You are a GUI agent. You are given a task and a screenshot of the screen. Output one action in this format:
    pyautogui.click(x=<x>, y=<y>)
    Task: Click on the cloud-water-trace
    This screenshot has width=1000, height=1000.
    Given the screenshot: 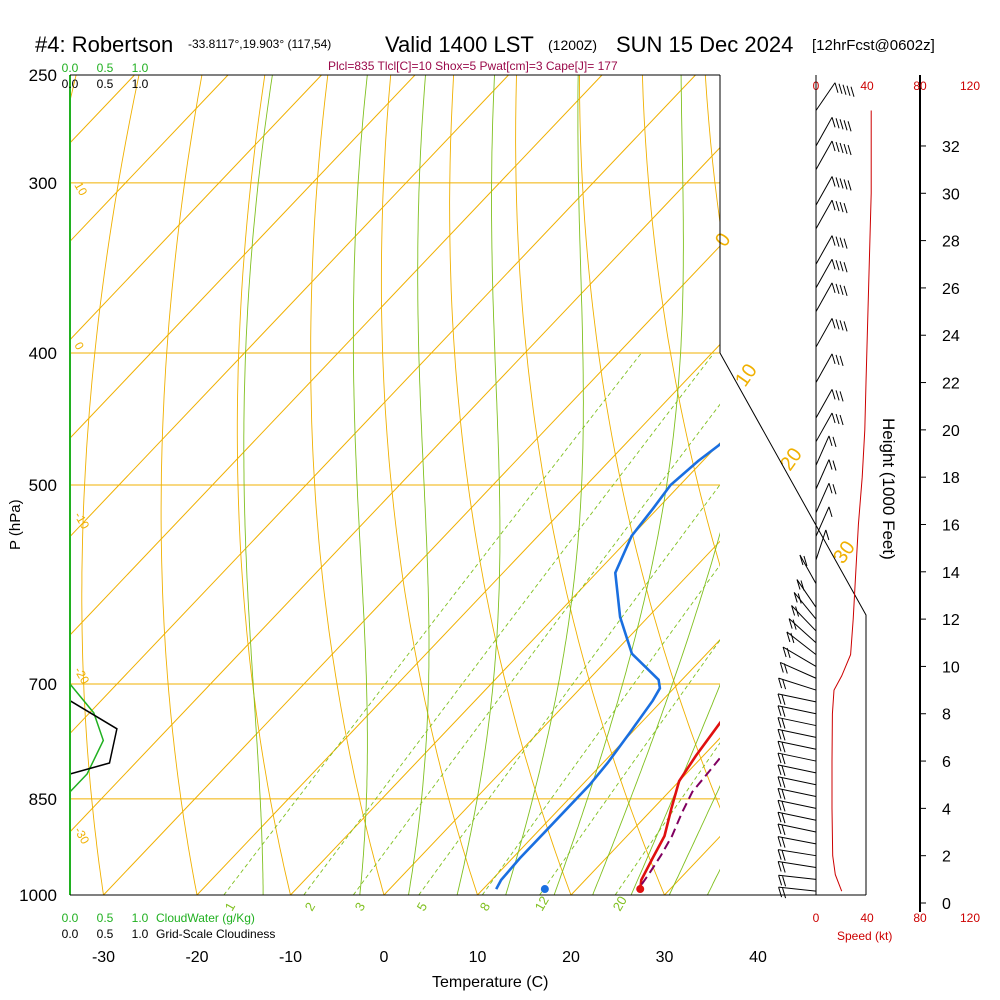 What is the action you would take?
    pyautogui.click(x=87, y=738)
    